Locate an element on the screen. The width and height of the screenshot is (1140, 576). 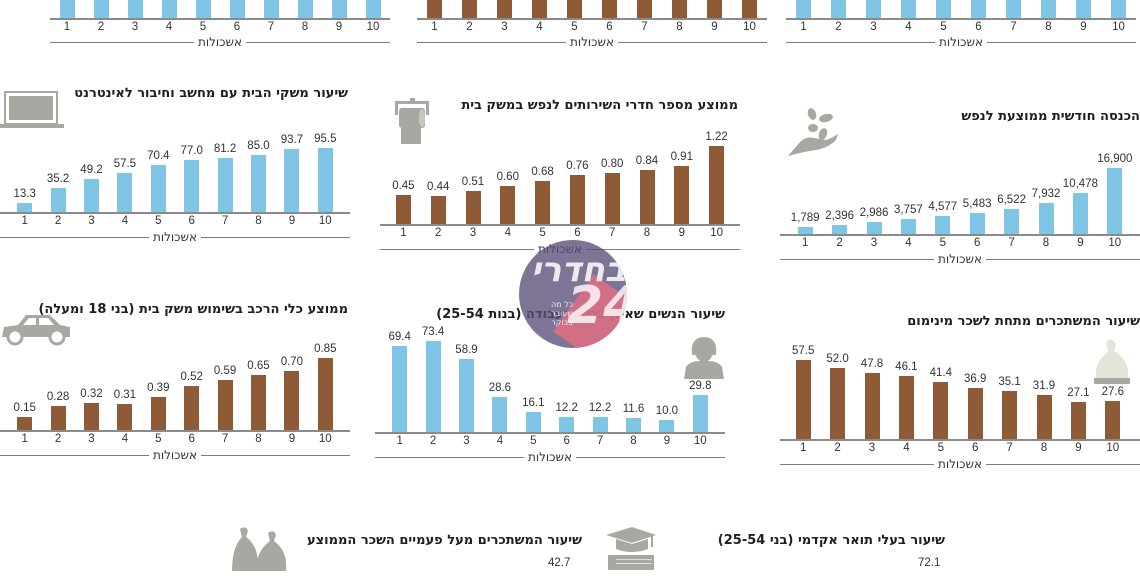
watermark-number: 24 is located at coordinates (597, 306).